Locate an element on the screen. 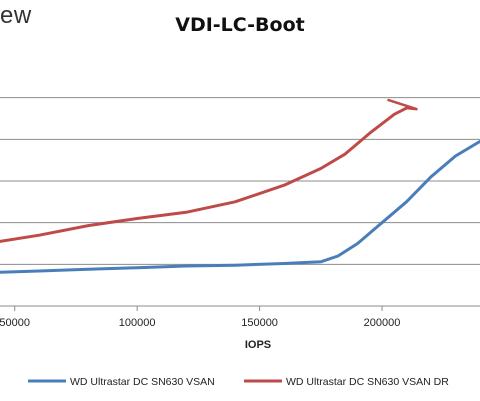 The width and height of the screenshot is (480, 401). x-tick-label: 100000 is located at coordinates (137, 323).